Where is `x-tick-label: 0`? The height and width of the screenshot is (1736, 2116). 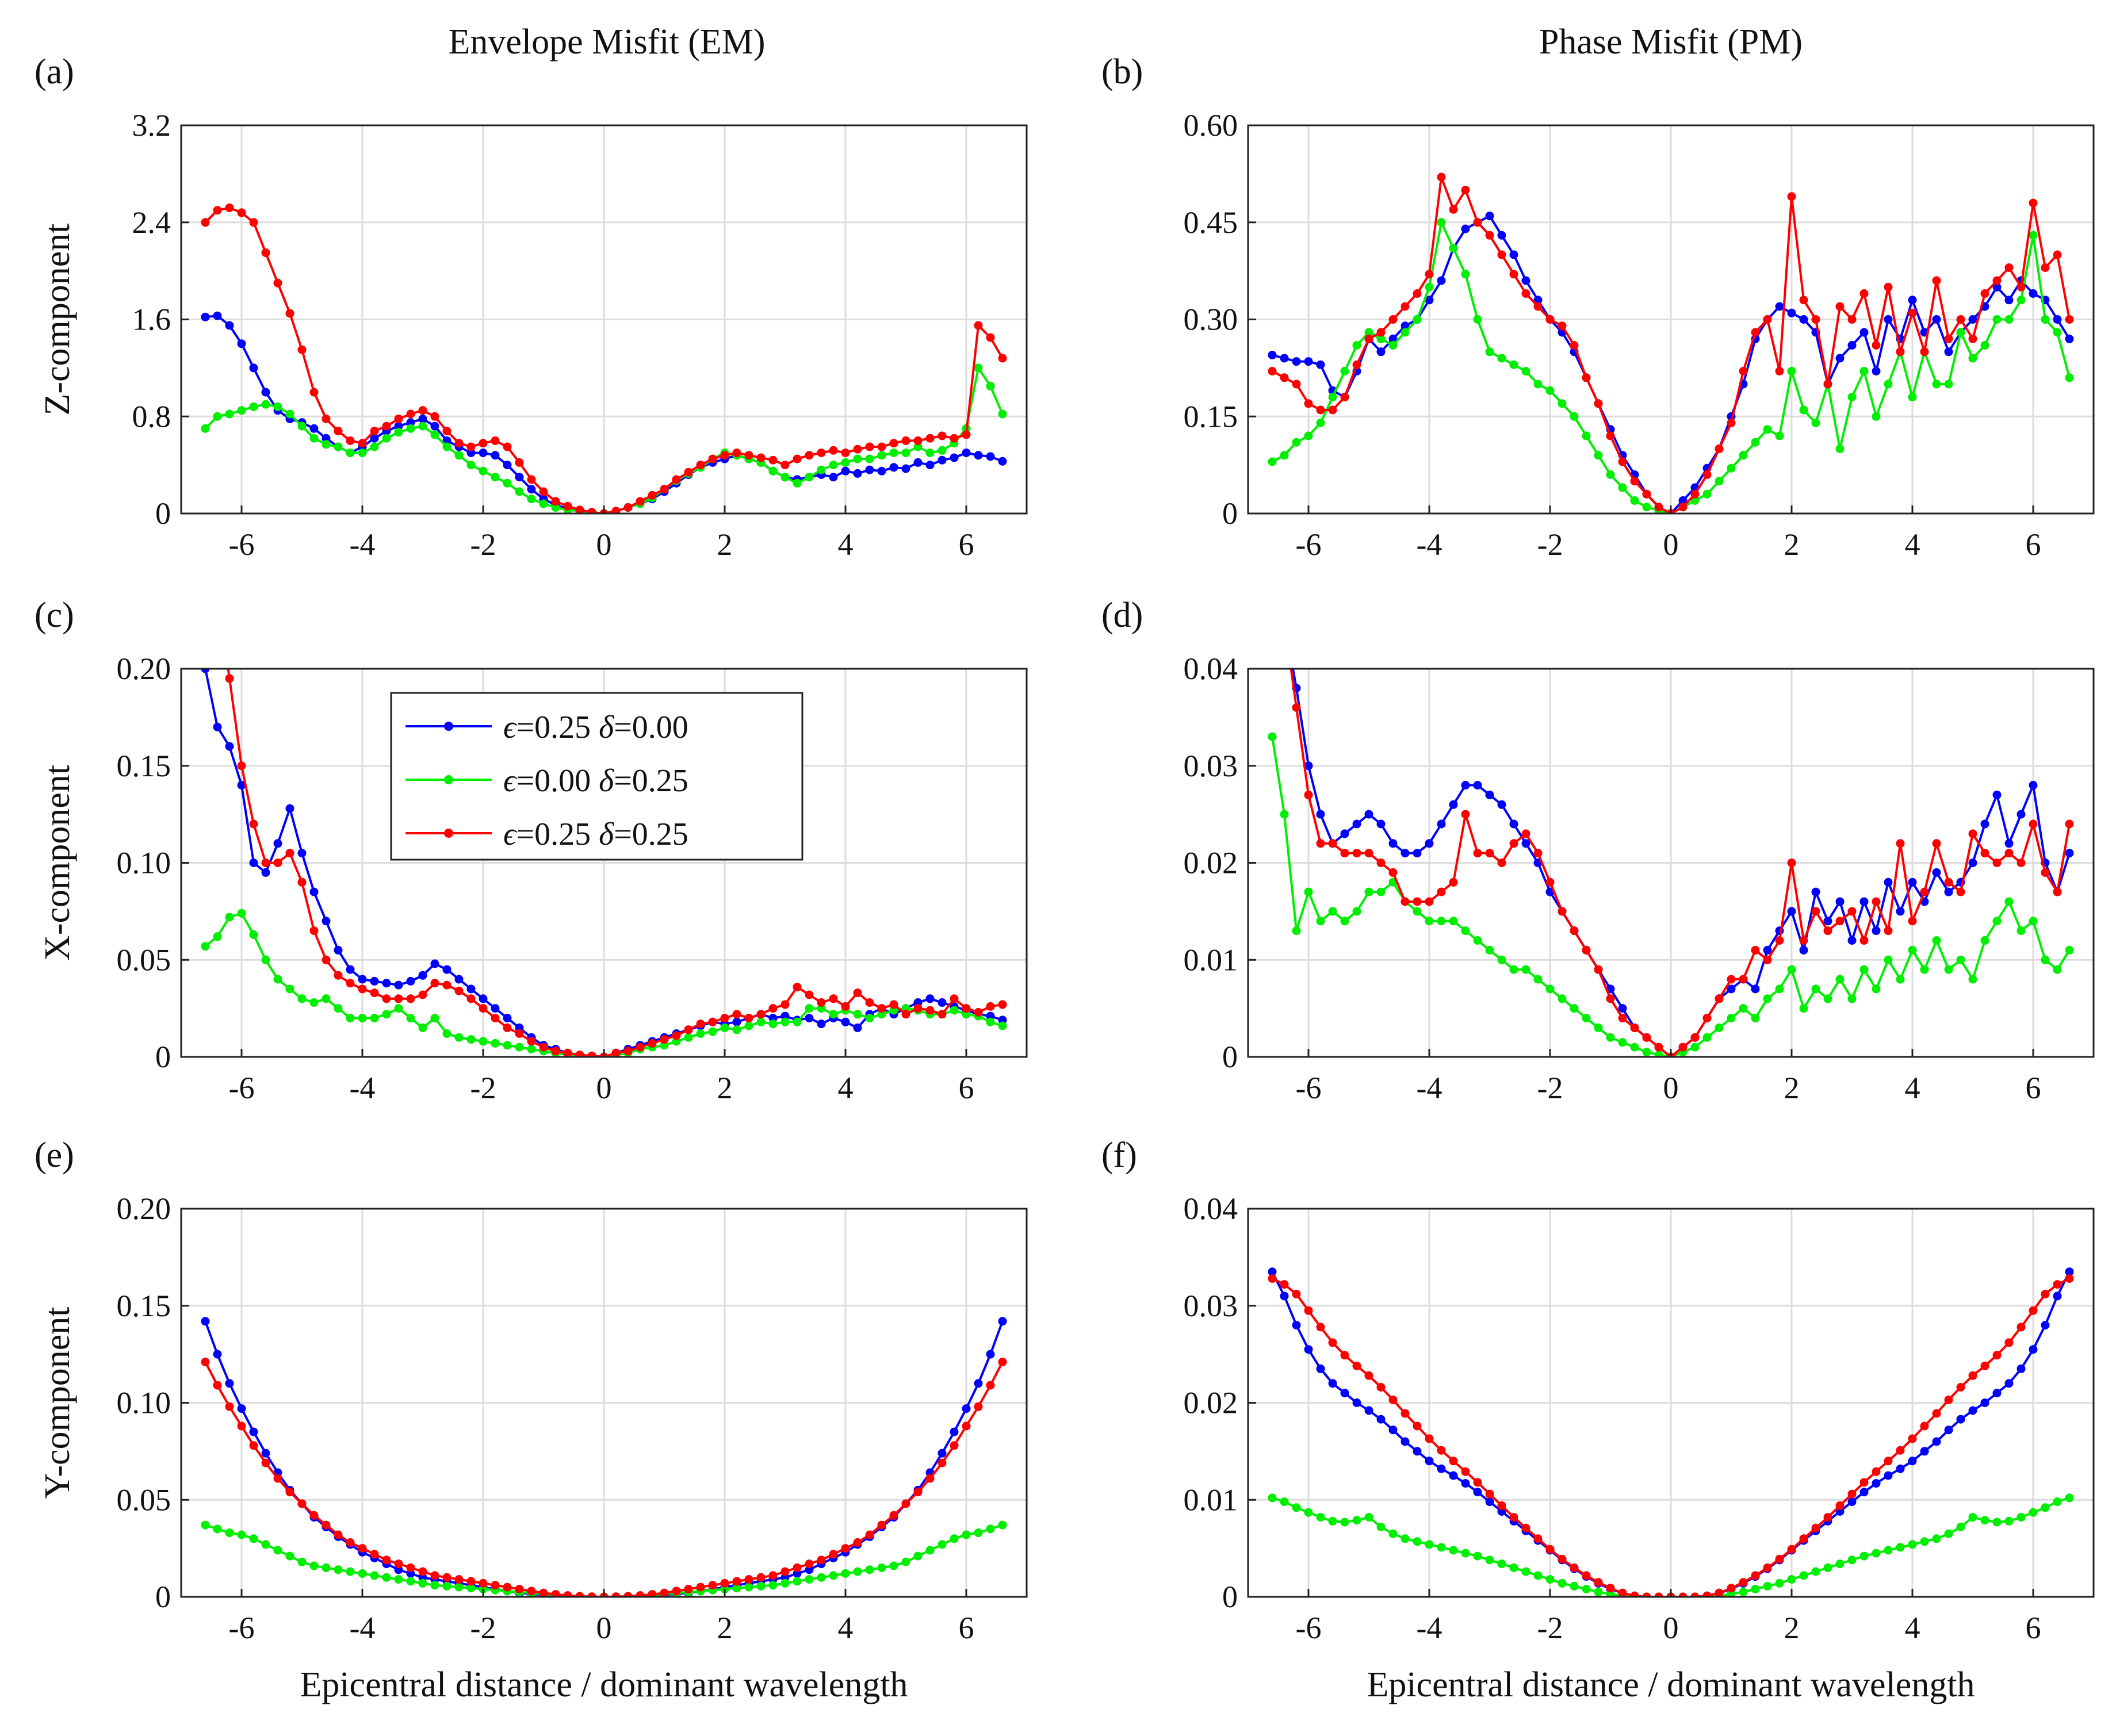 x-tick-label: 0 is located at coordinates (1671, 1088).